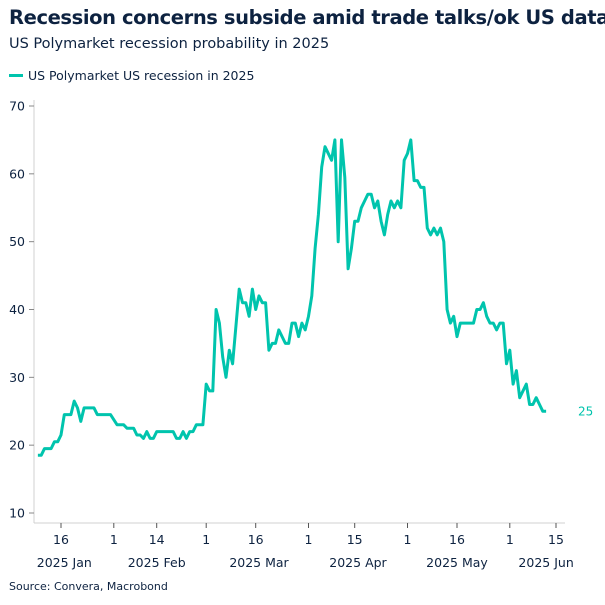 The width and height of the screenshot is (605, 605). Describe the element at coordinates (17, 173) in the screenshot. I see `y-tick-label: 60` at that location.